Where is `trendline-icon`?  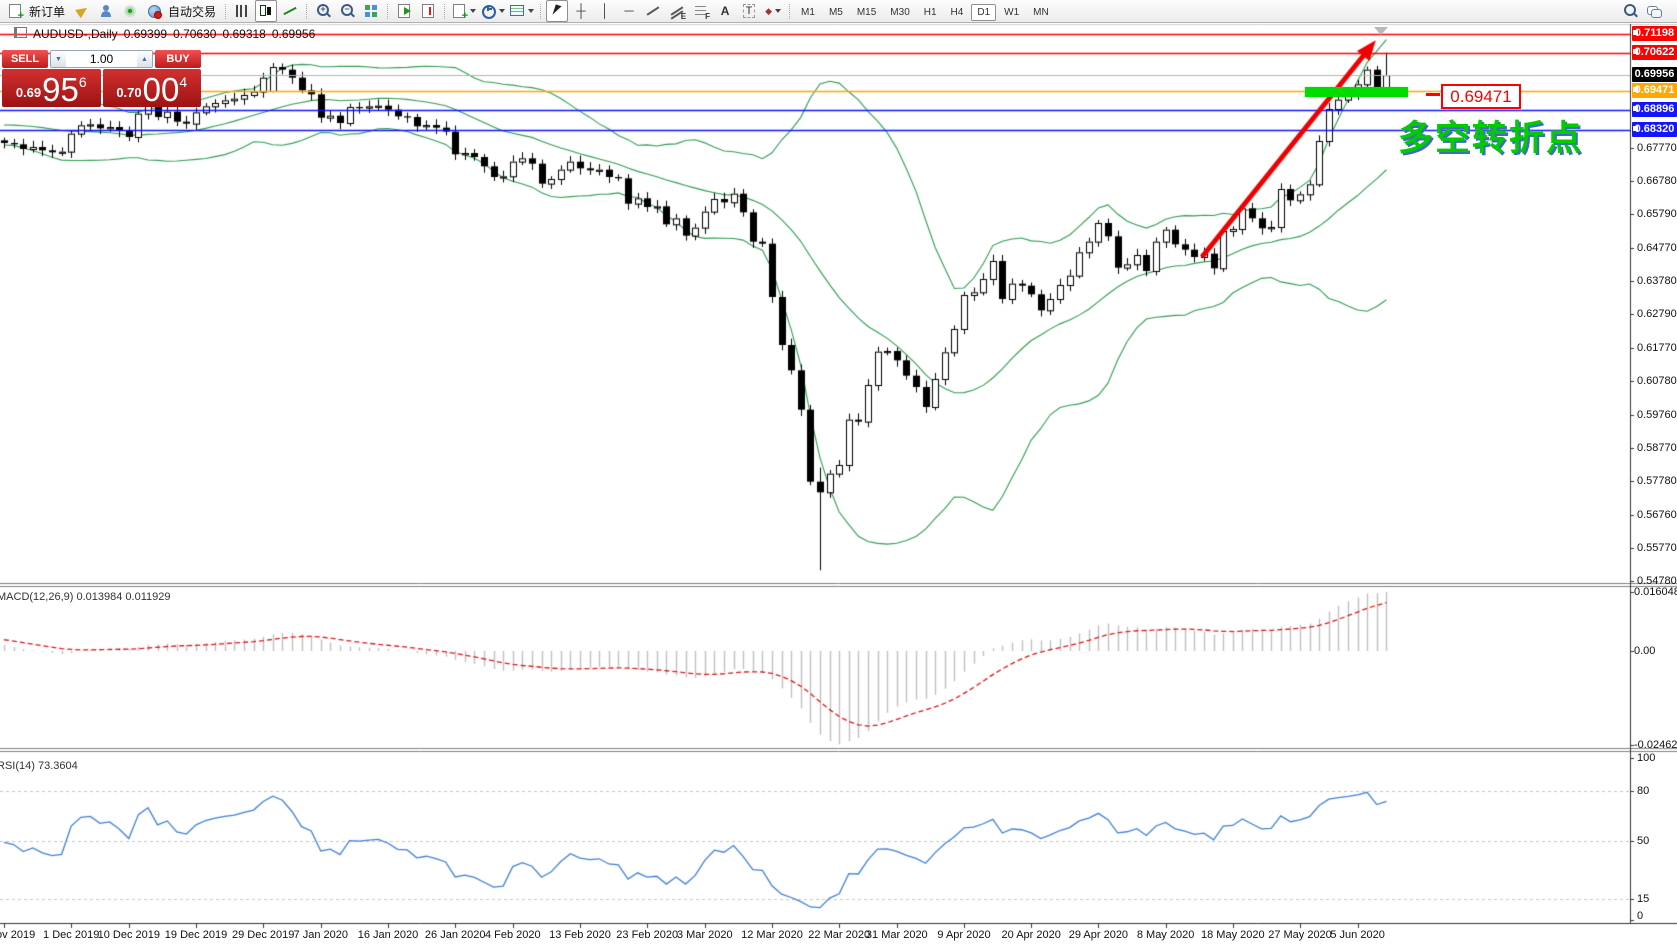 trendline-icon is located at coordinates (653, 11).